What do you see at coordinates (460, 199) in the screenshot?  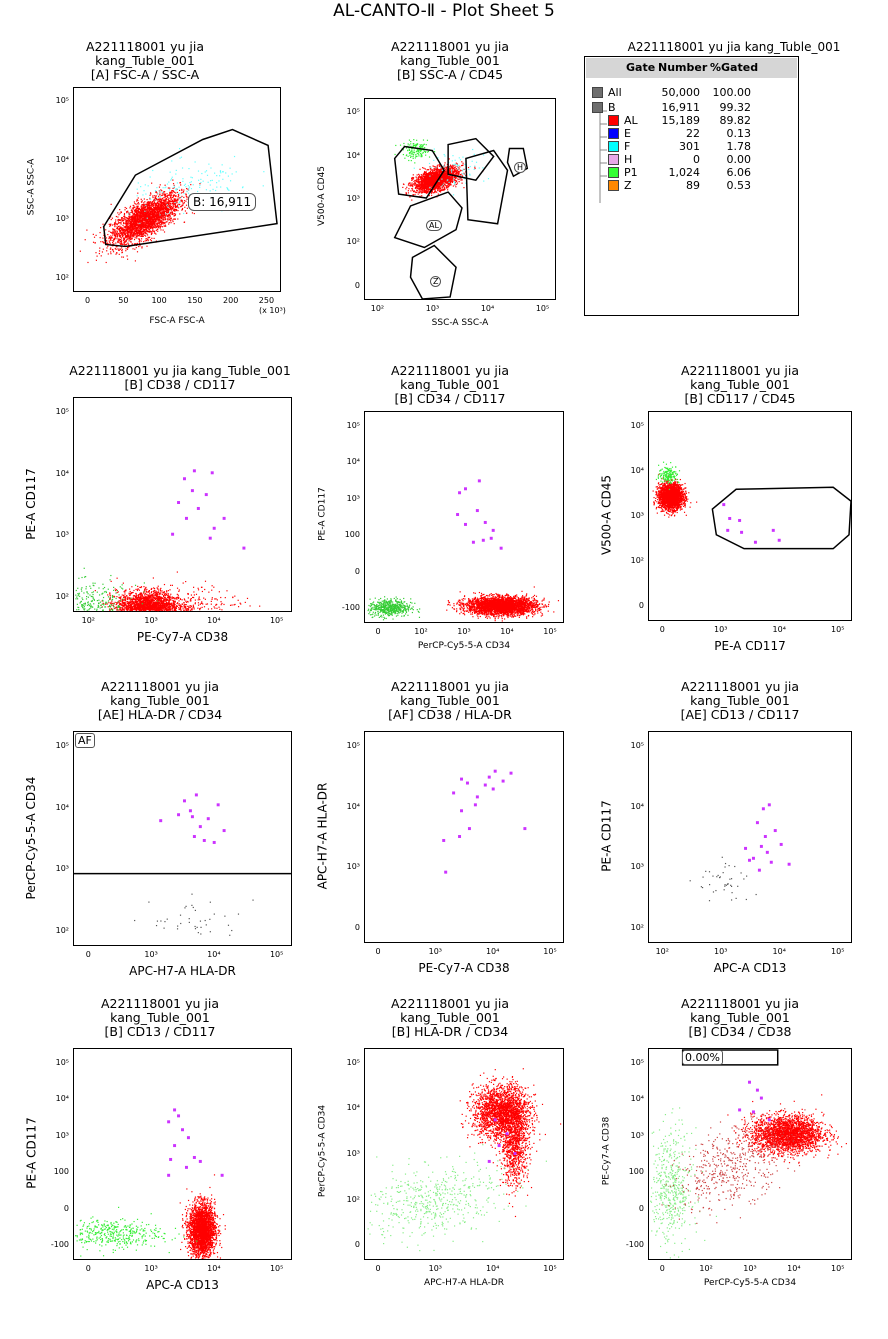 I see `plot-area` at bounding box center [460, 199].